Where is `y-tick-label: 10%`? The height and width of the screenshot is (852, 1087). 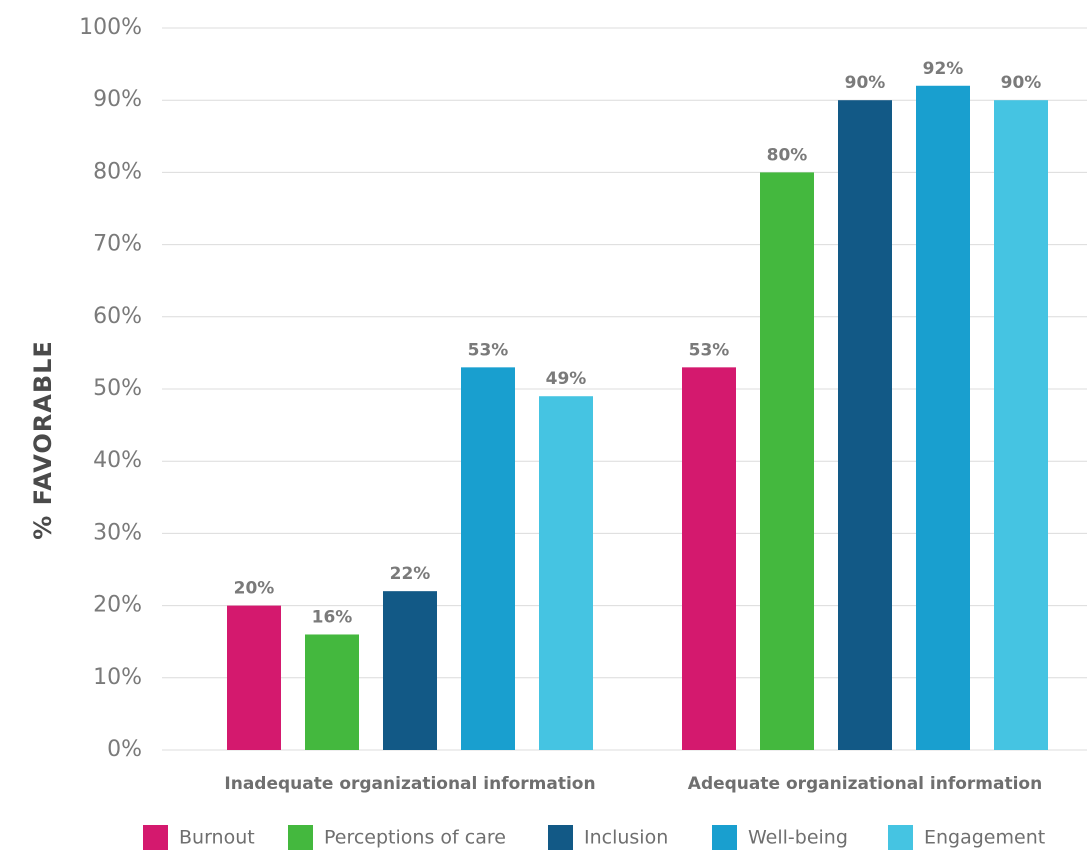
y-tick-label: 10% is located at coordinates (117, 677).